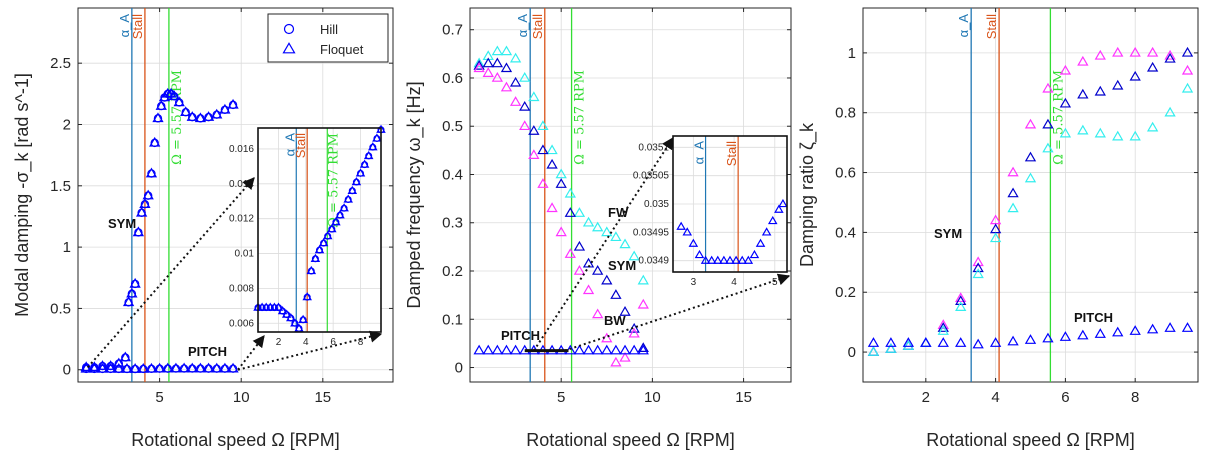  What do you see at coordinates (241, 323) in the screenshot?
I see `inset-y-tick-label: 0.006` at bounding box center [241, 323].